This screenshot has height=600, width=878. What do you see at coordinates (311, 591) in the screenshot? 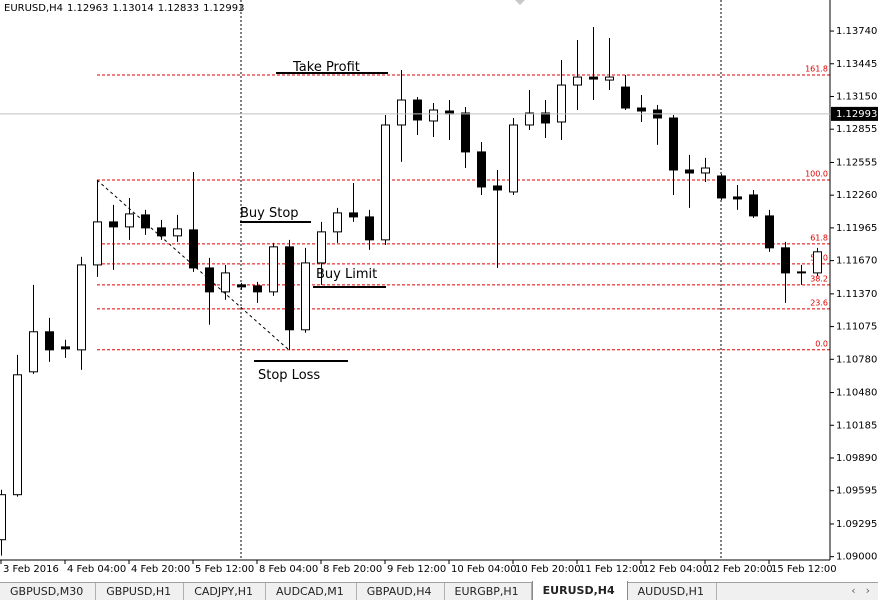
I see `tab: AUDCAD,M1` at bounding box center [311, 591].